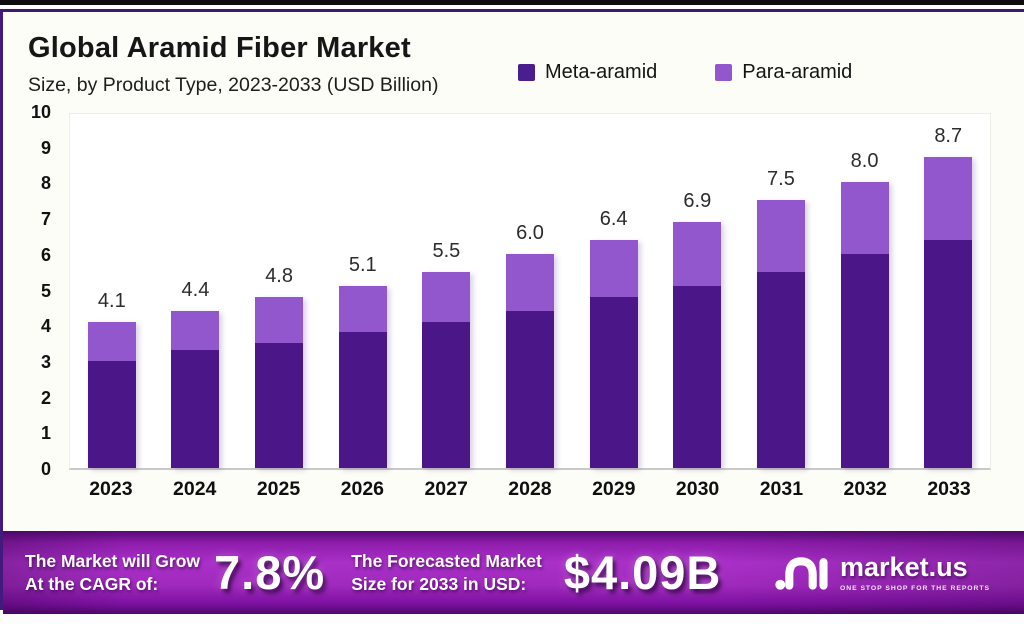 The image size is (1024, 624). I want to click on legend-item-meta-aramid: Meta-aramid, so click(587, 72).